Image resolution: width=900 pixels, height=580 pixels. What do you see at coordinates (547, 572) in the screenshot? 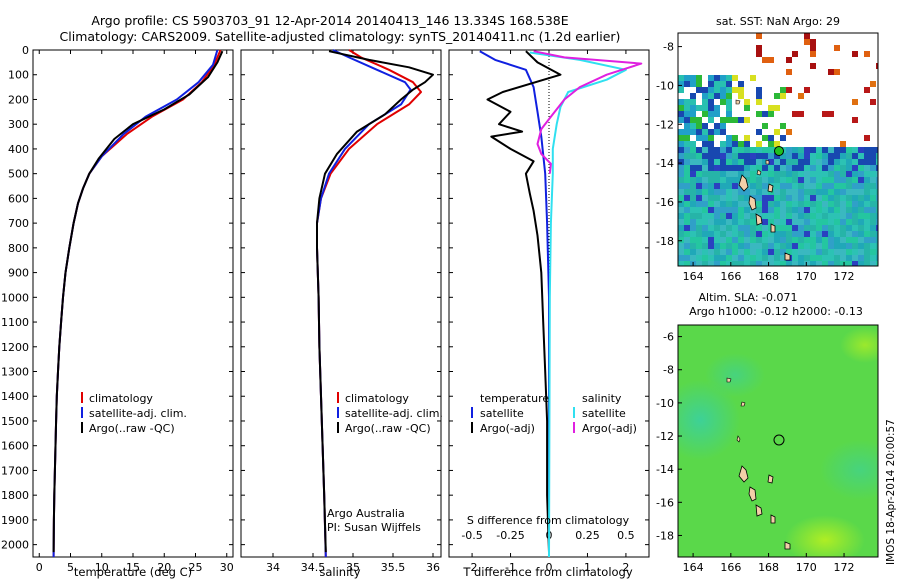
I see `t-difference-label: T difference from climatology` at bounding box center [547, 572].